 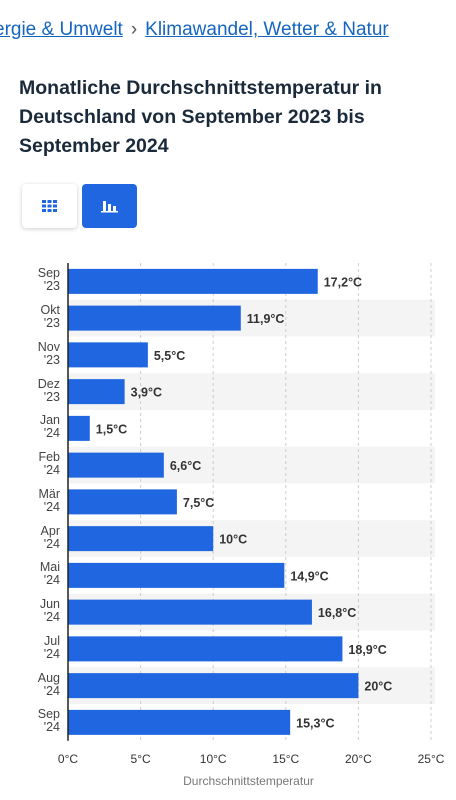 I want to click on value-label: 10°C, so click(x=233, y=540).